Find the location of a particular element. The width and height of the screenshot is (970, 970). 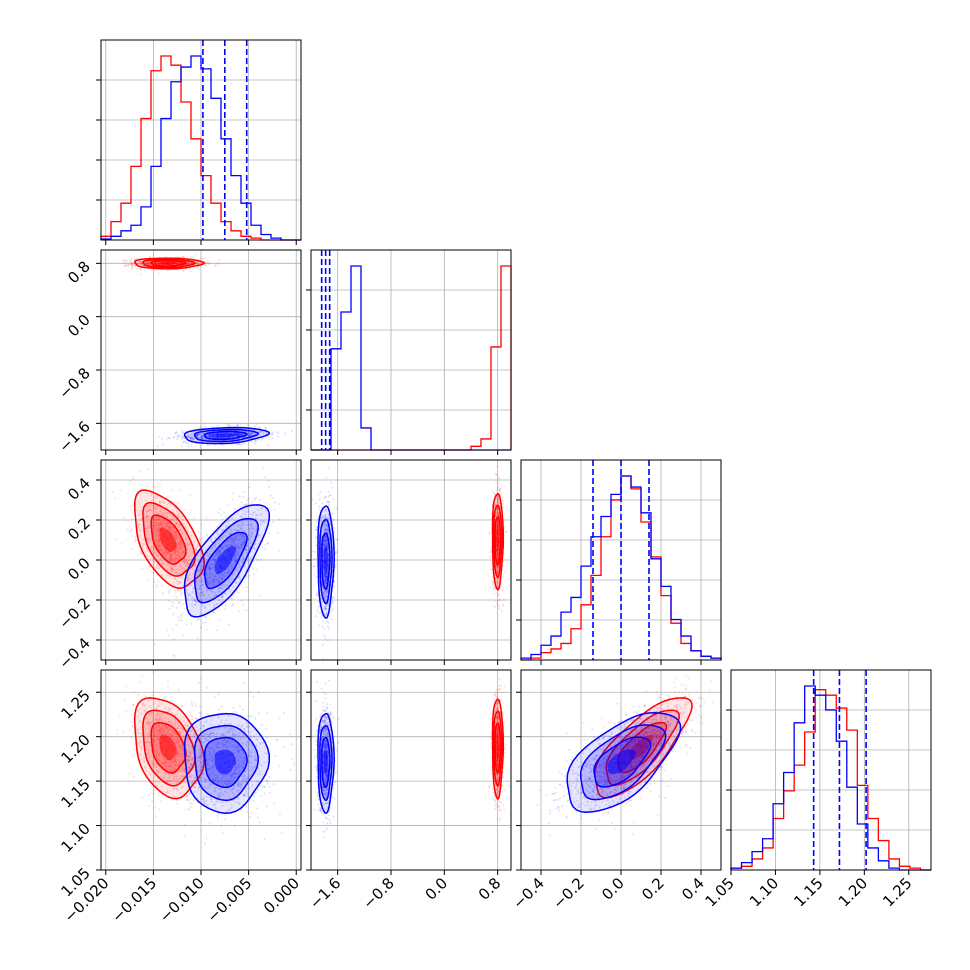

panel-2-0: −0.4−0.20.00.20.4 is located at coordinates (178, 566).